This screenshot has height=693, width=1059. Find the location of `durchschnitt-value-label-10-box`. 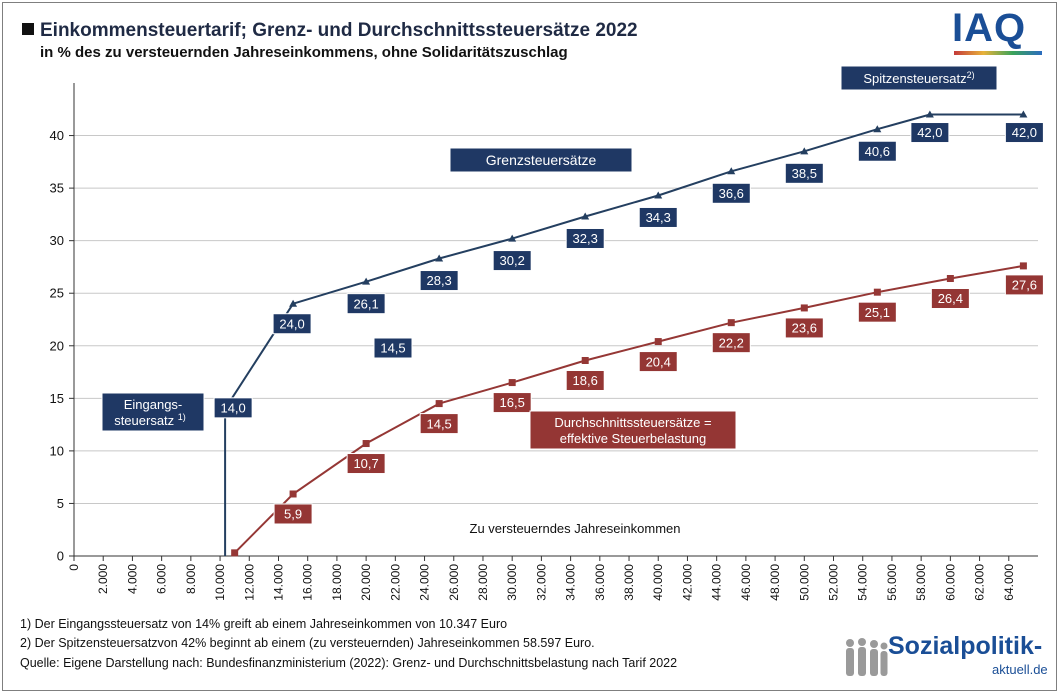

durchschnitt-value-label-10-box is located at coordinates (950, 299).